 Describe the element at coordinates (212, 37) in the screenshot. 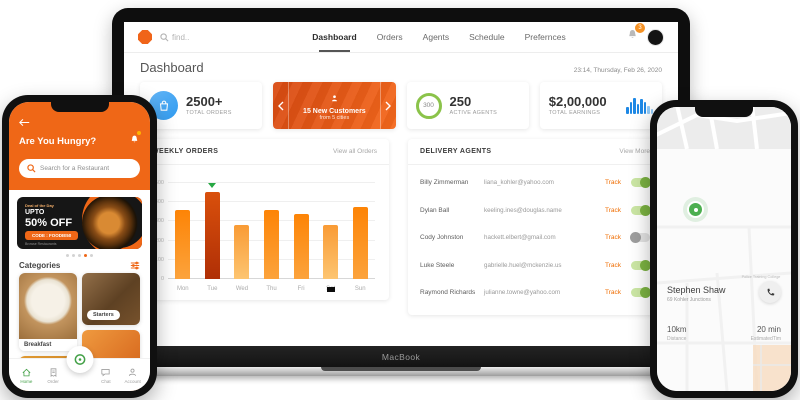

I see `search-input` at that location.